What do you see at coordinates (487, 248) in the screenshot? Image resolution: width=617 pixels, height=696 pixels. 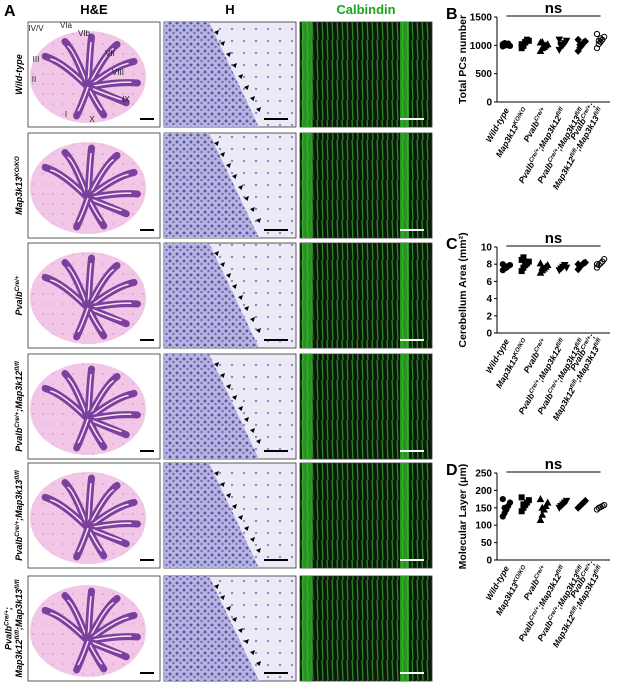 I see `y-tick-label: 10` at bounding box center [487, 248].